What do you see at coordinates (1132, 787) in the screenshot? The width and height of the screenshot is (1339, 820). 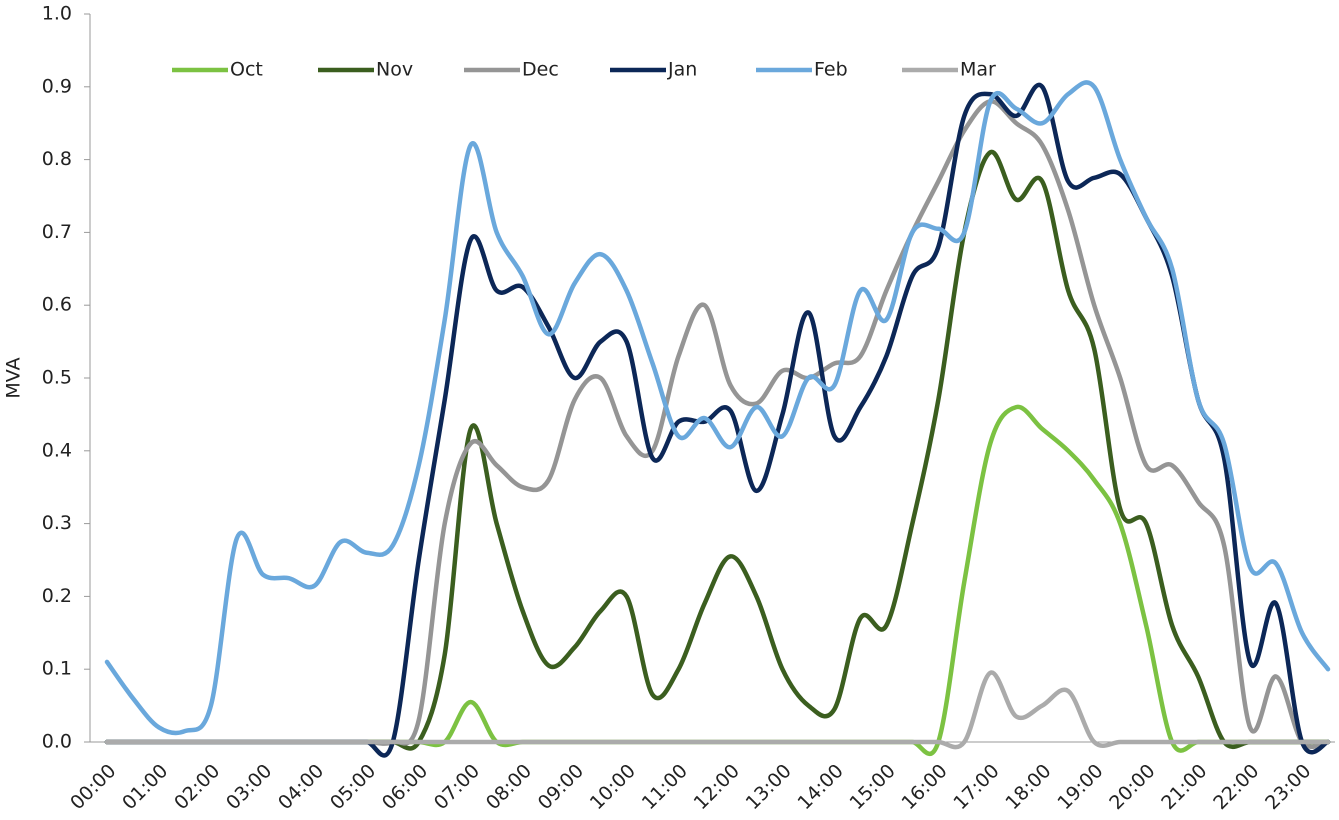 I see `x-tick-label: 20:00` at bounding box center [1132, 787].